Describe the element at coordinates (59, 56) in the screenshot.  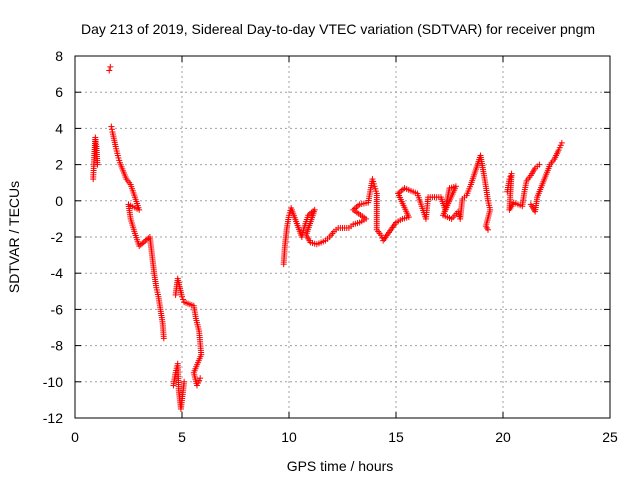
I see `y-tick-label: 8` at that location.